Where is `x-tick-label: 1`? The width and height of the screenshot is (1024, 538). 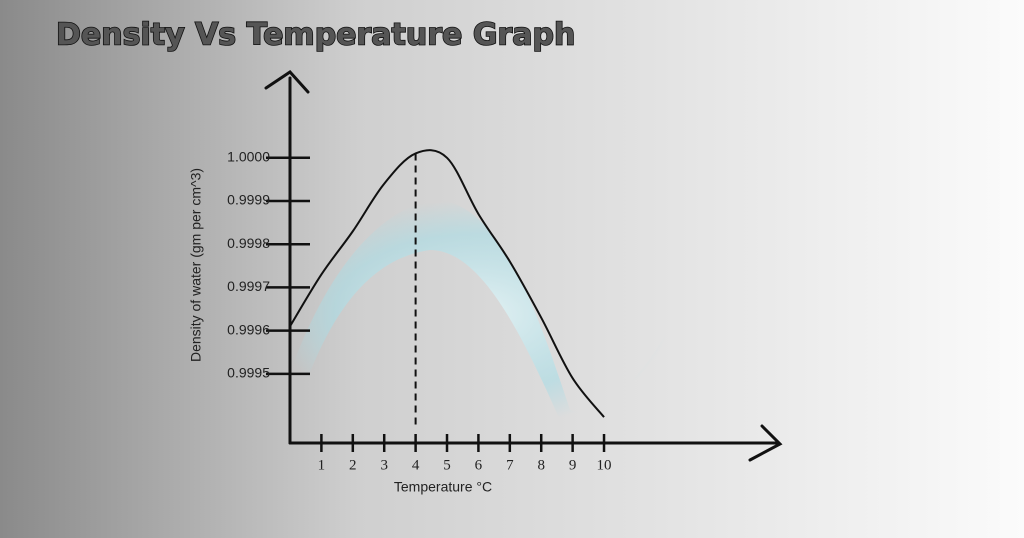 x-tick-label: 1 is located at coordinates (322, 465).